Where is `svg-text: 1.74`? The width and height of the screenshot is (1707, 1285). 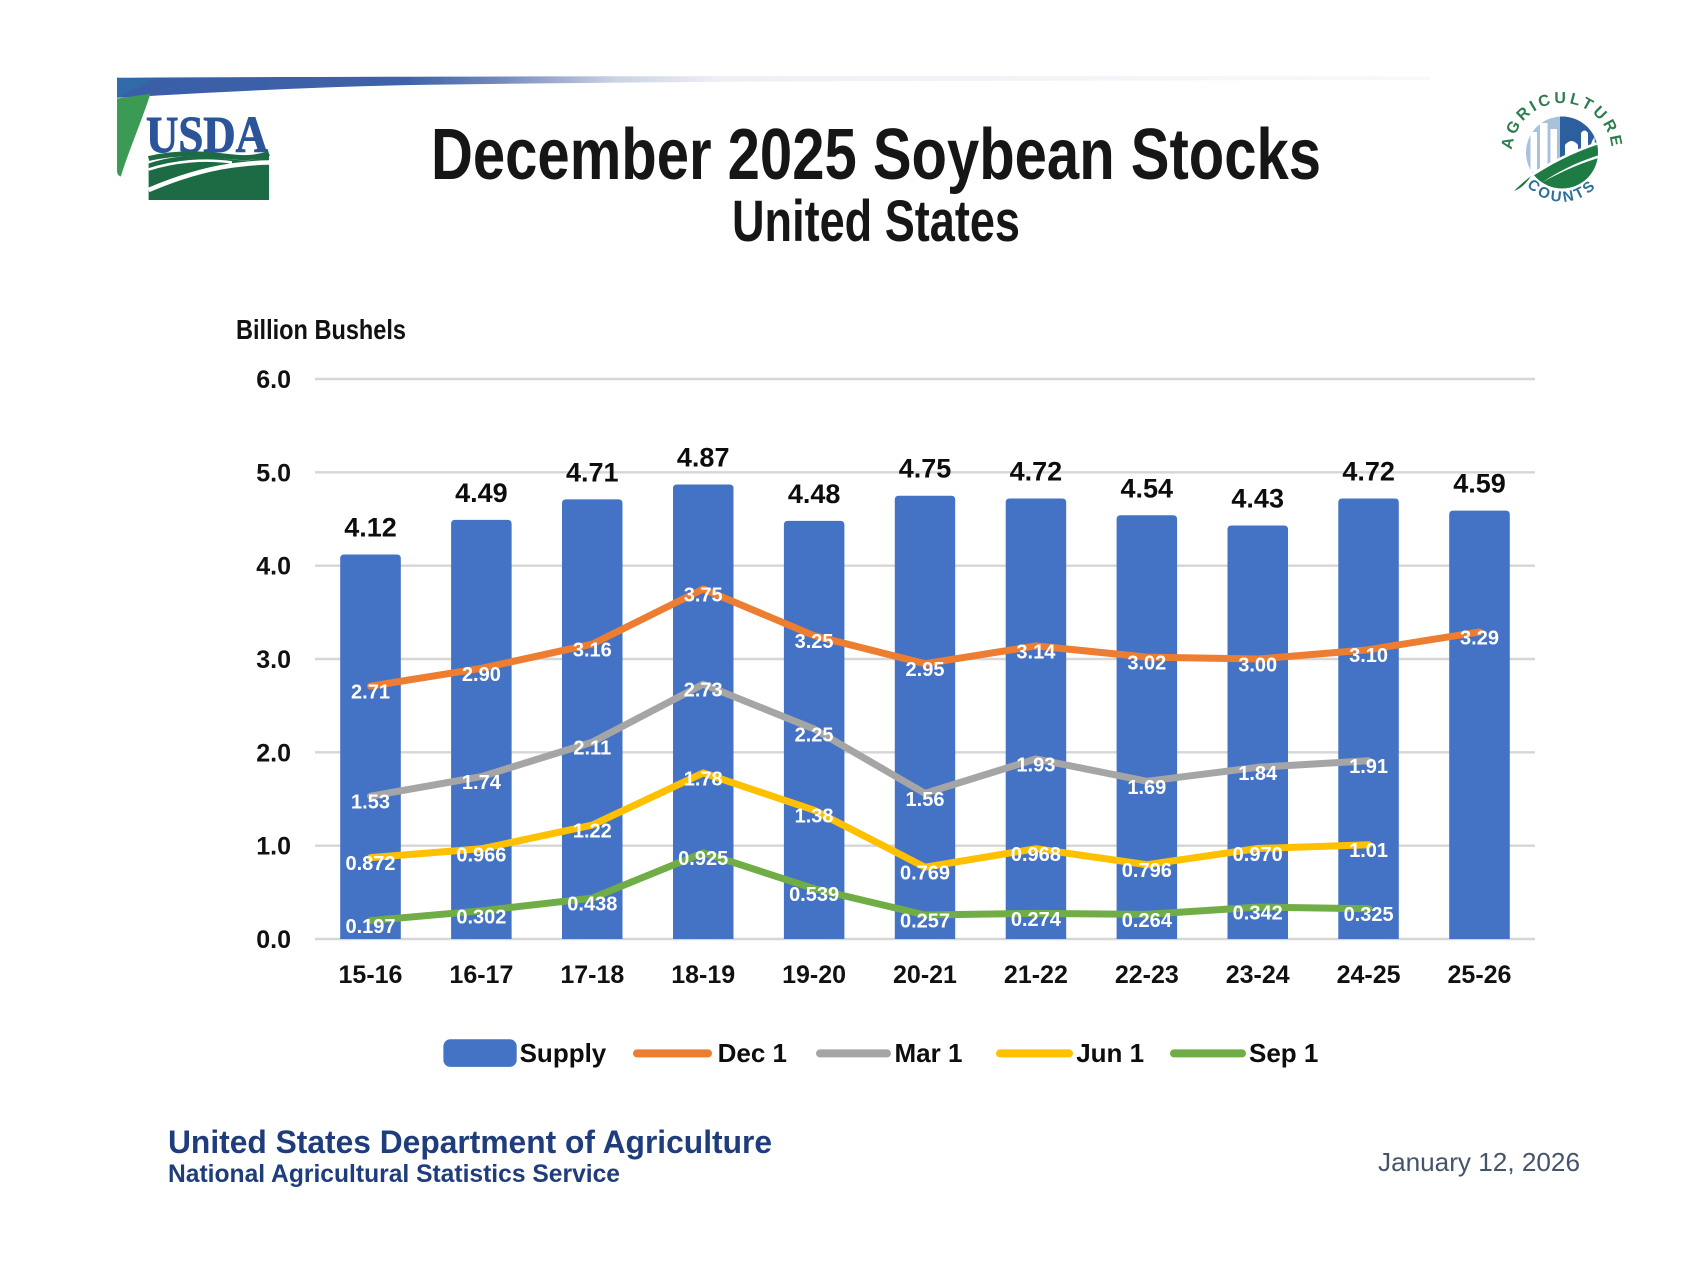 svg-text: 1.74 is located at coordinates (482, 783).